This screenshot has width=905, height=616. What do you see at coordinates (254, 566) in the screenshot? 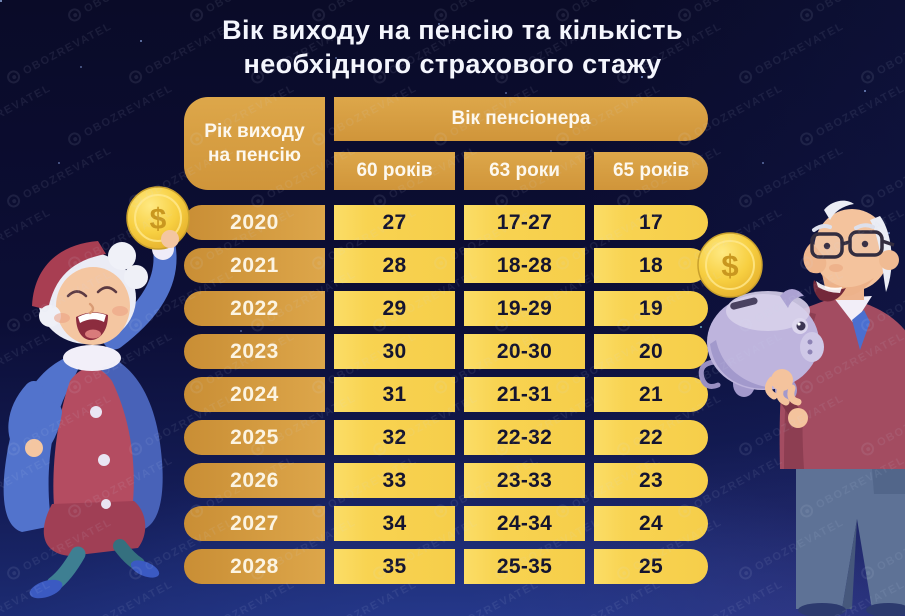
I see `year-cell: 2028` at bounding box center [254, 566].